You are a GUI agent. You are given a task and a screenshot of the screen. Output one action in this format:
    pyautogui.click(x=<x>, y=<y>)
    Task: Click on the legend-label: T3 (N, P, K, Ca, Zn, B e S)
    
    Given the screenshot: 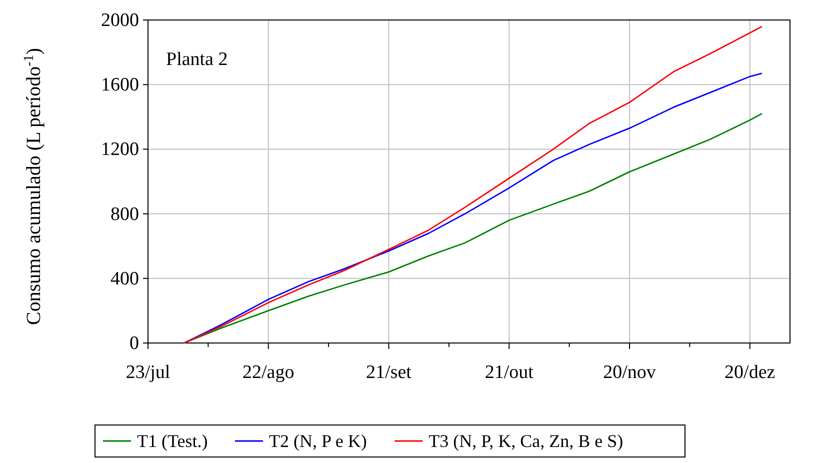 What is the action you would take?
    pyautogui.click(x=526, y=441)
    